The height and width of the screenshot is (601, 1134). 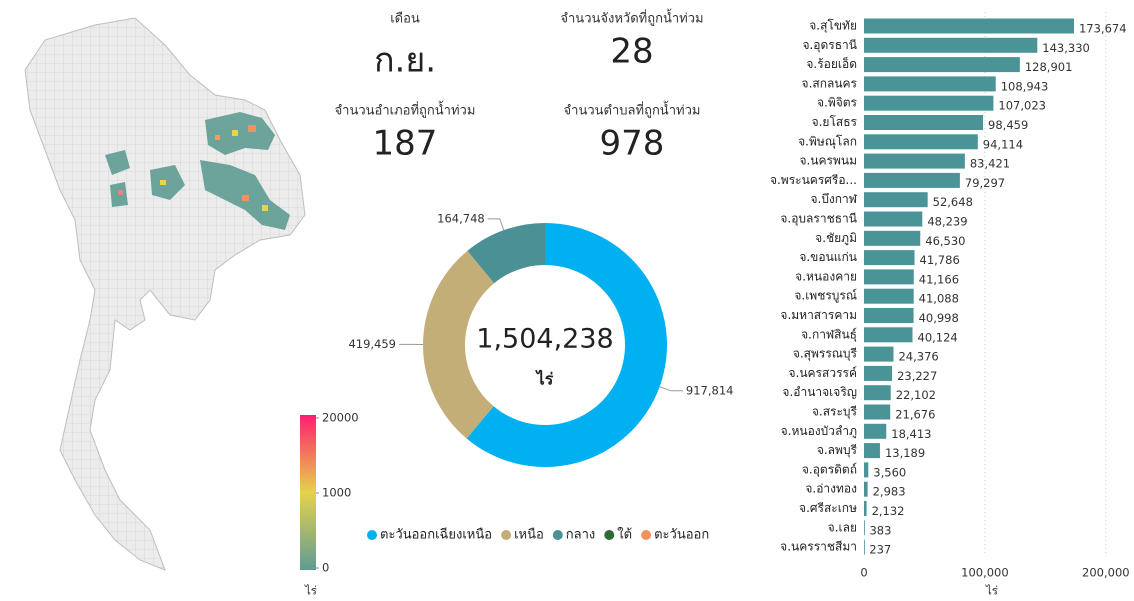 I want to click on legend-label: ใต้, so click(x=624, y=535).